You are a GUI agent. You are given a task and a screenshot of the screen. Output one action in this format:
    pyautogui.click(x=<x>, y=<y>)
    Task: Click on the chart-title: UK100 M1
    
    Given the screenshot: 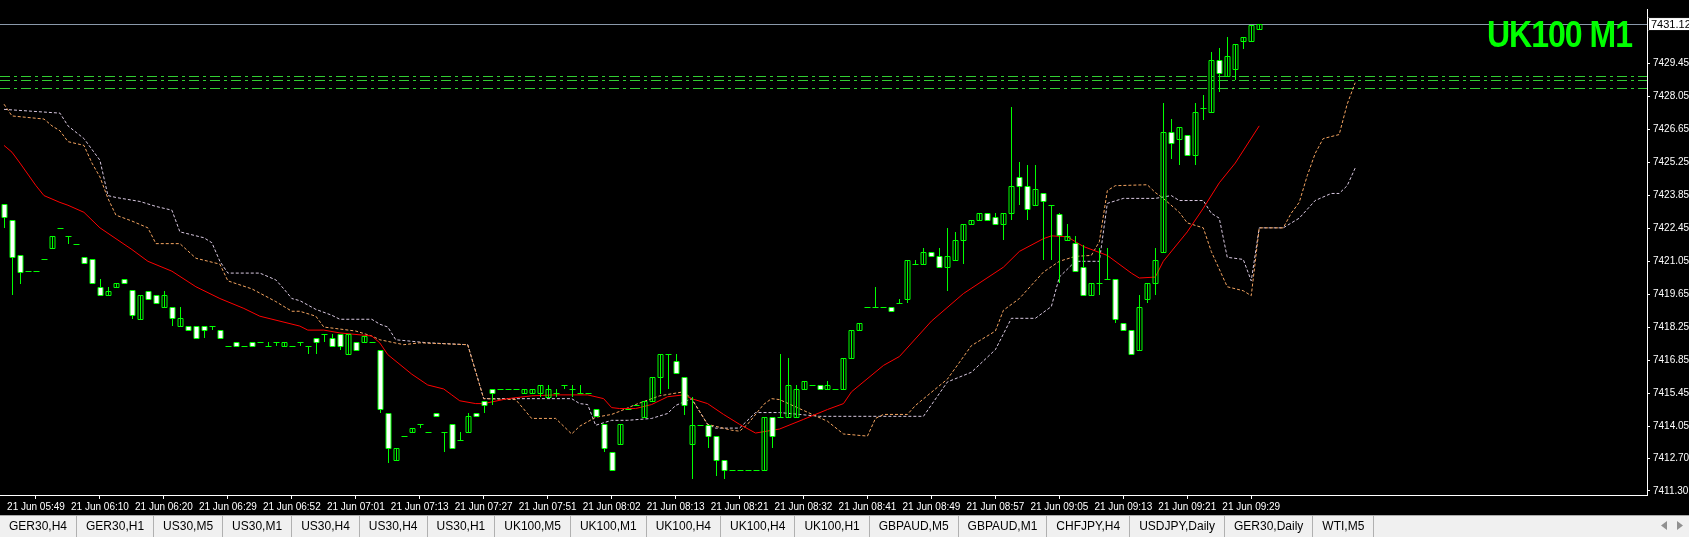 What is the action you would take?
    pyautogui.click(x=1559, y=34)
    